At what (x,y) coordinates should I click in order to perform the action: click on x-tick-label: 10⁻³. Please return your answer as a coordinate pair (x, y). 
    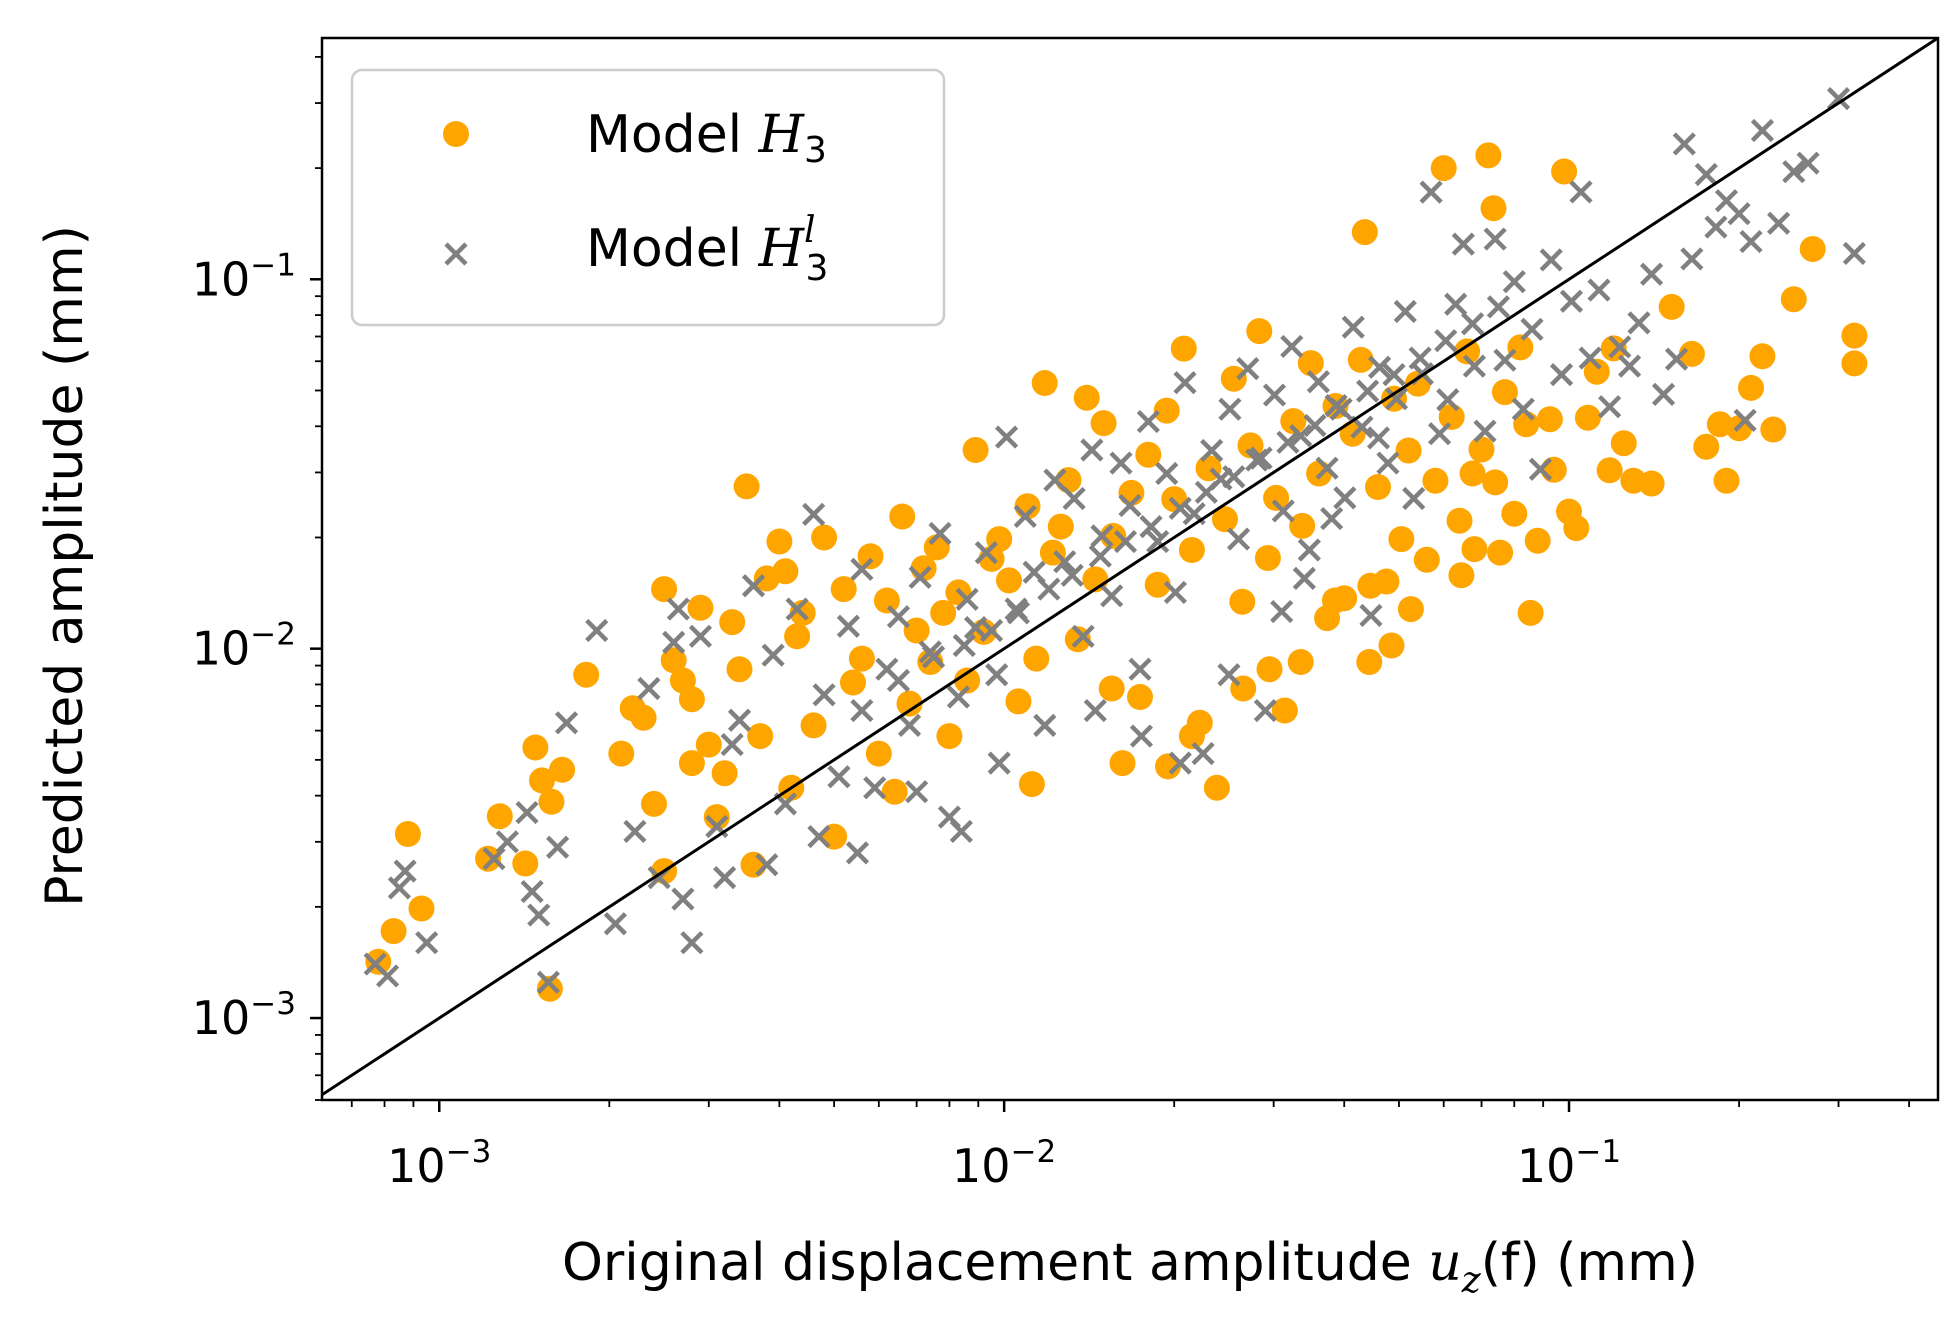
    Looking at the image, I should click on (439, 1163).